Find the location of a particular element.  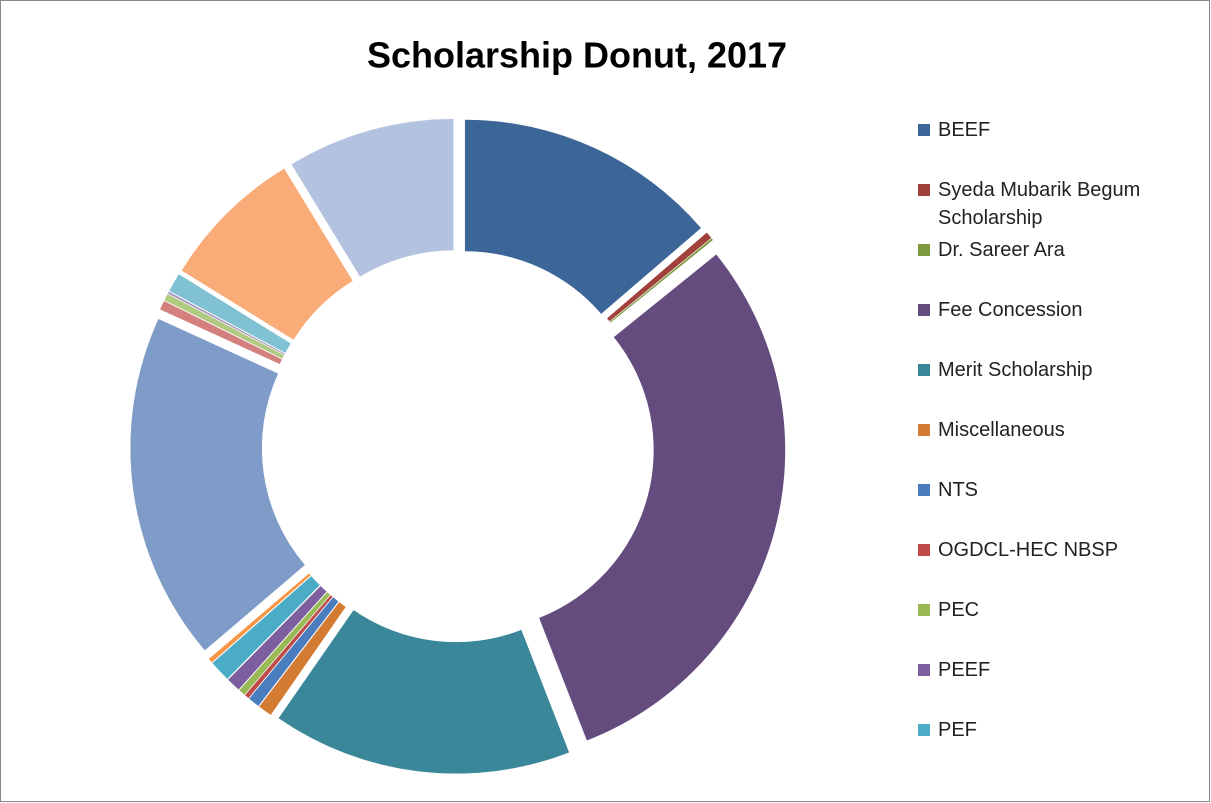

legend-label: Syeda Mubarik Begum Scholarship is located at coordinates (1039, 204).